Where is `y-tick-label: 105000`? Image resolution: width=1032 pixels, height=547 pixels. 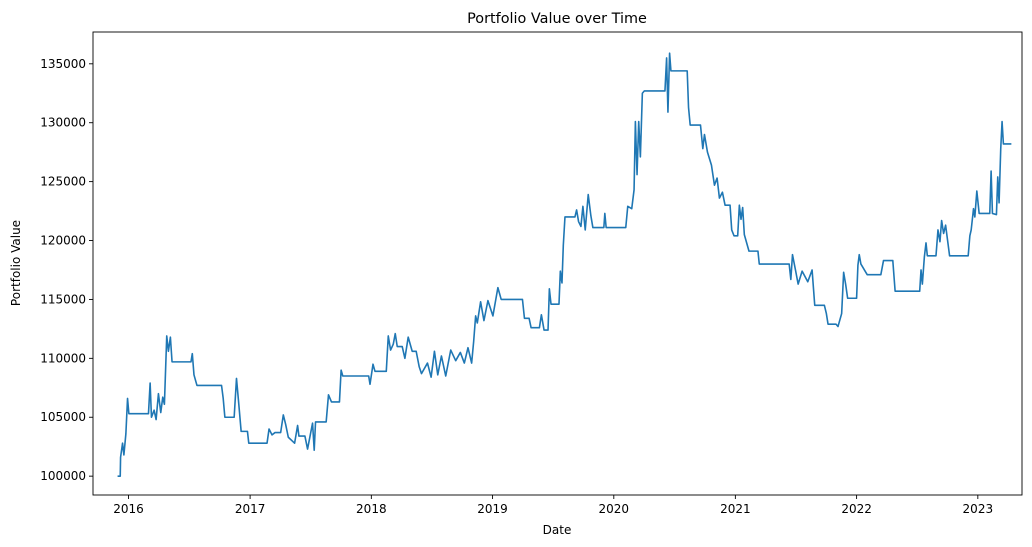 y-tick-label: 105000 is located at coordinates (63, 417).